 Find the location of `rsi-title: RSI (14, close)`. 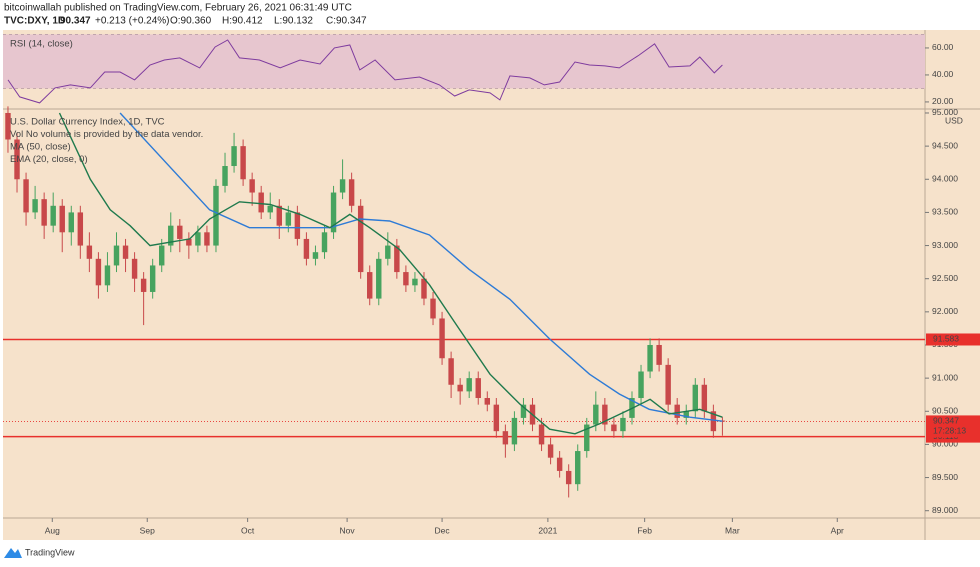

rsi-title: RSI (14, close) is located at coordinates (41, 44).